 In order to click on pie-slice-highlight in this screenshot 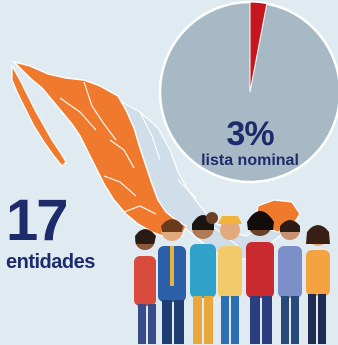, I will do `click(258, 47)`.